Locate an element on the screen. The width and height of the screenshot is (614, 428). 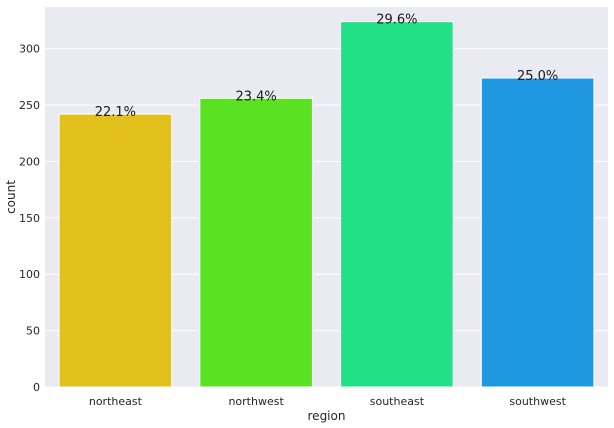
data-label-northwest: 23.4% is located at coordinates (255, 96).